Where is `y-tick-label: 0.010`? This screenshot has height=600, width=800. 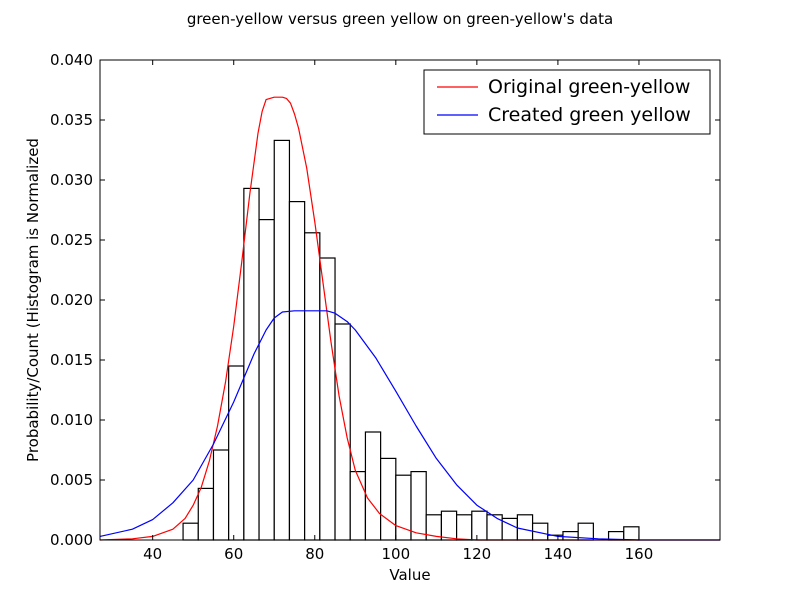
y-tick-label: 0.010 is located at coordinates (71, 420).